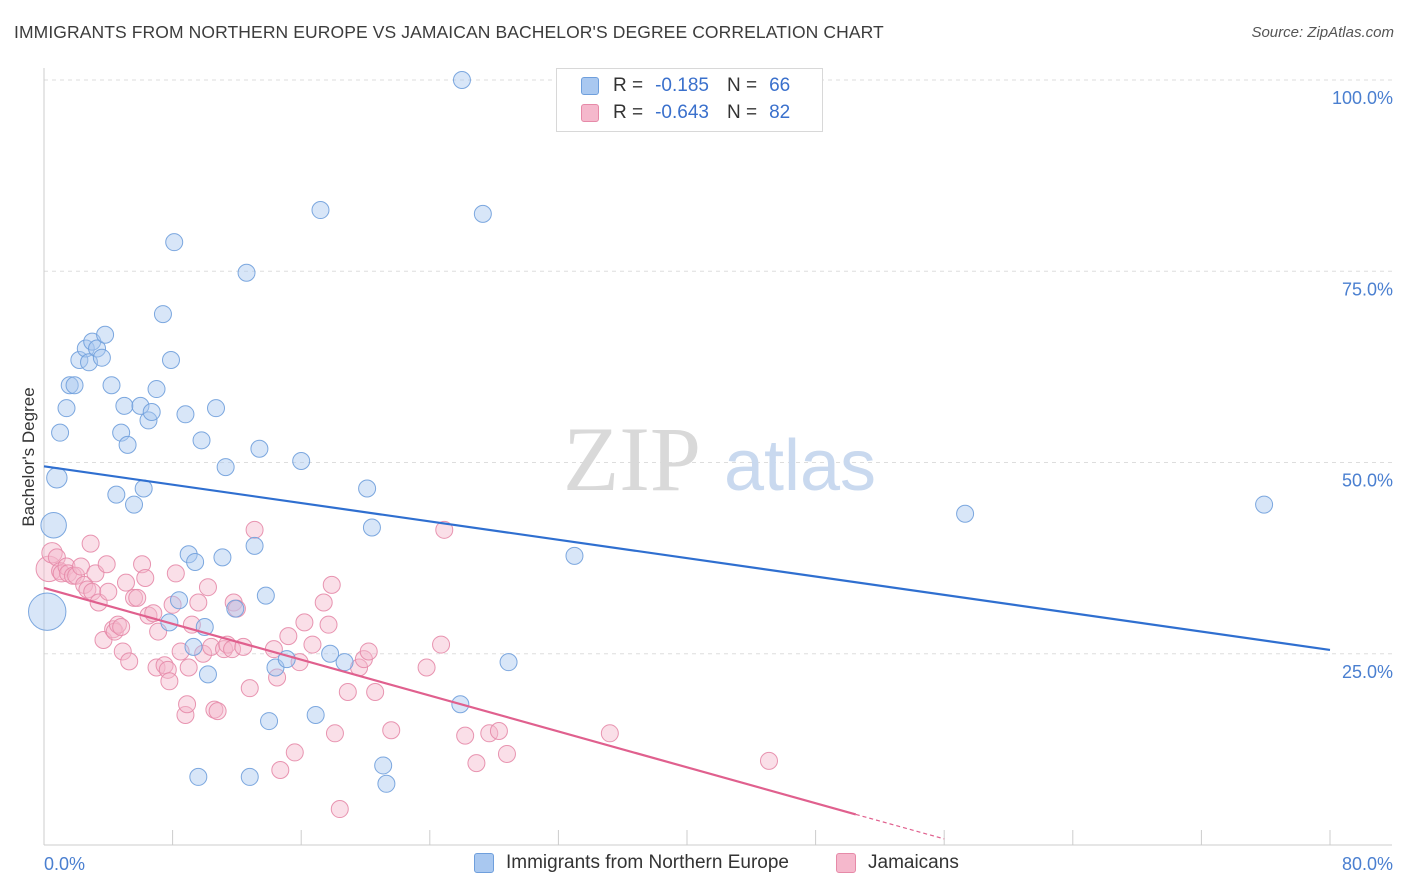 This screenshot has height=892, width=1406. What do you see at coordinates (450, 701) in the screenshot?
I see `trend-line-jamaicans` at bounding box center [450, 701].